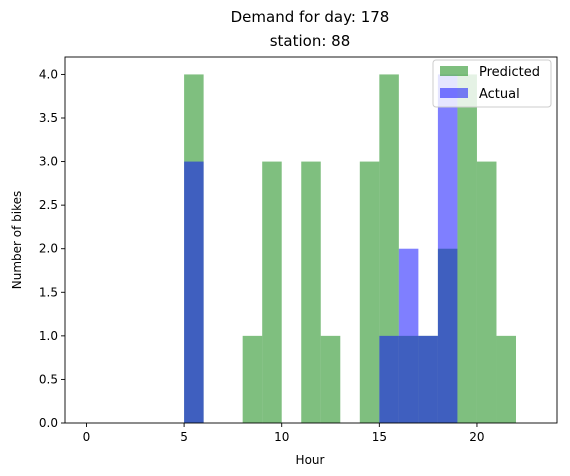 Image resolution: width=570 pixels, height=476 pixels. Describe the element at coordinates (454, 93) in the screenshot. I see `legend-swatch-actual` at that location.